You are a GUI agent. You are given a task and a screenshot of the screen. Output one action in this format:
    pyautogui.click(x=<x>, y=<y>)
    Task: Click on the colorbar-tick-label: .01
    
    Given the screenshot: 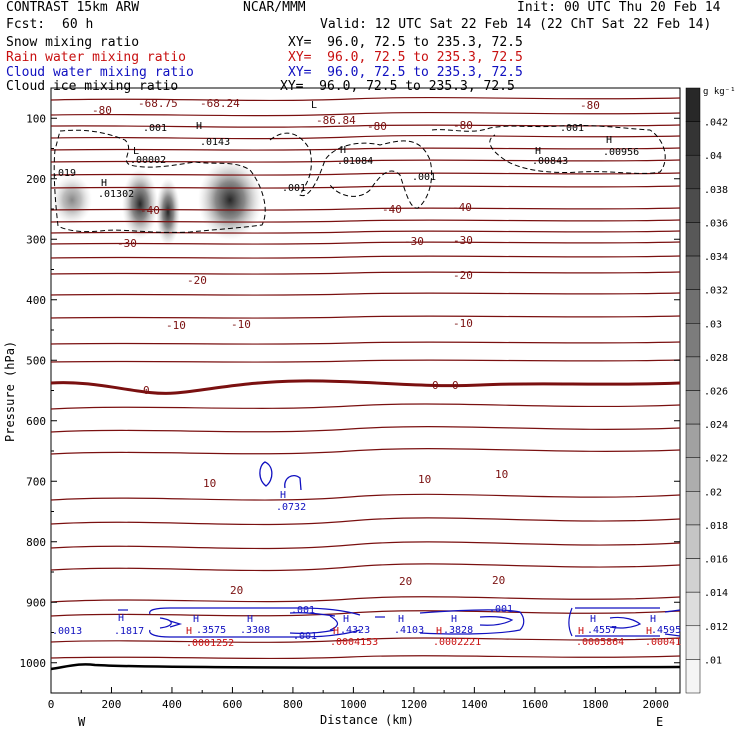 What is the action you would take?
    pyautogui.click(x=713, y=660)
    